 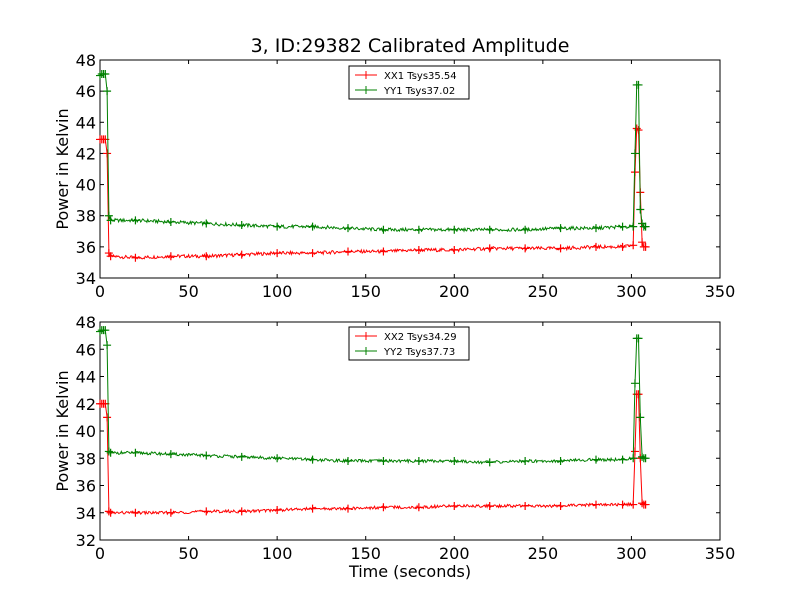 I want to click on x-tick-label: 200, so click(x=454, y=291).